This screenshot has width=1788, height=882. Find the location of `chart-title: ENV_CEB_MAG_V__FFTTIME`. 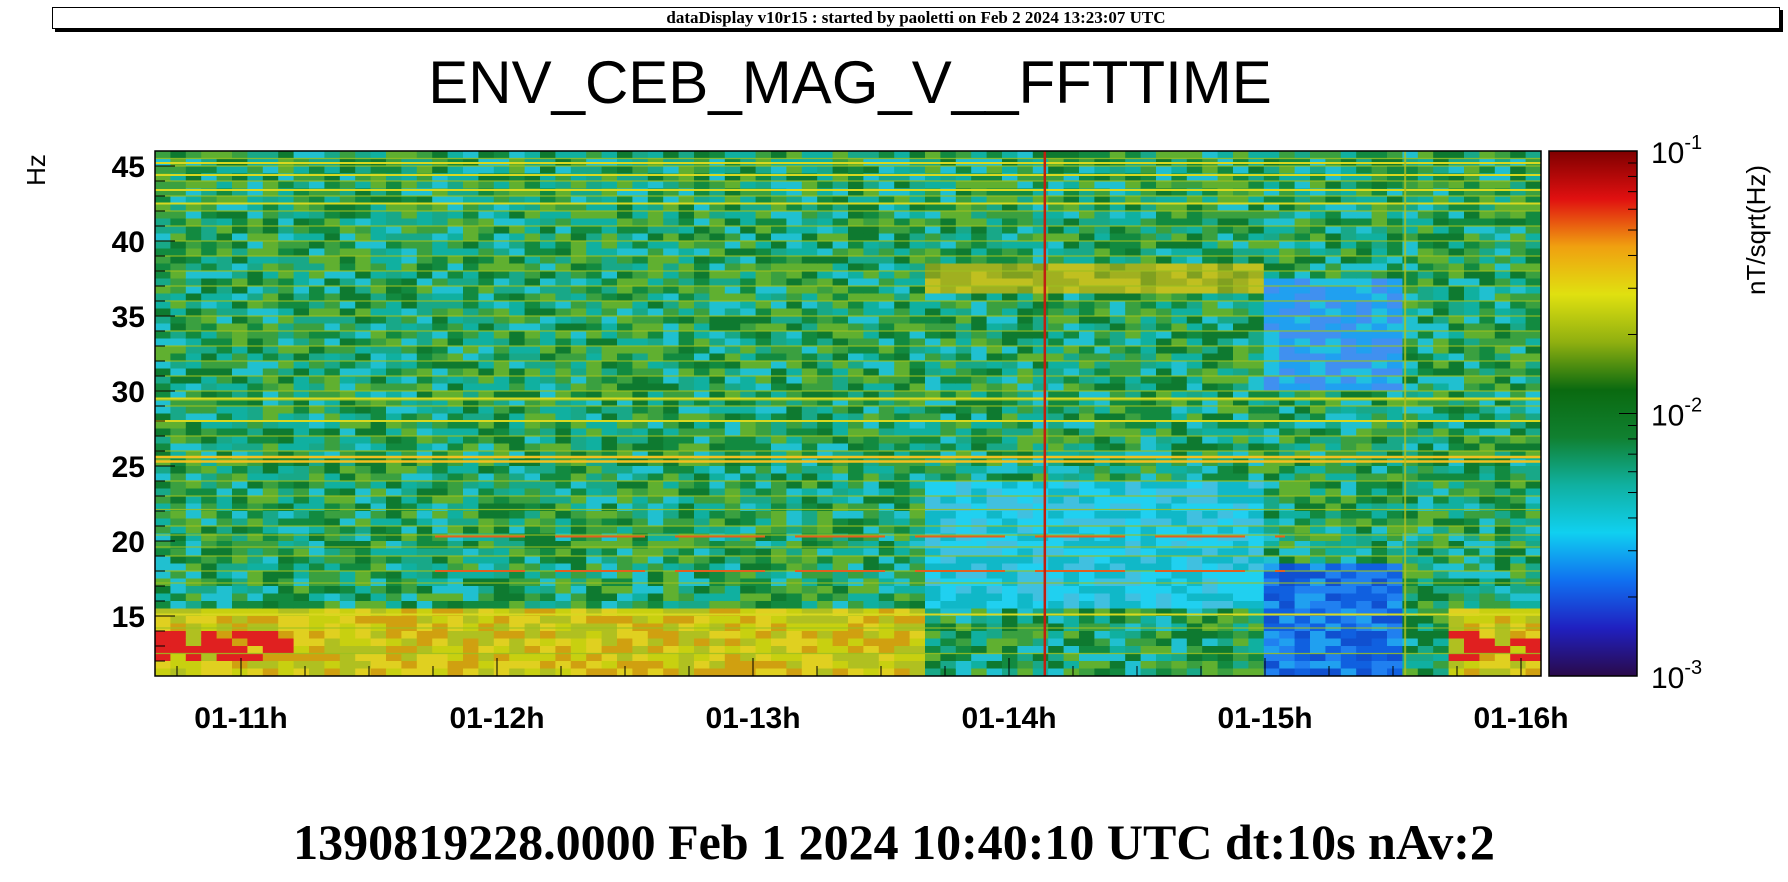

chart-title: ENV_CEB_MAG_V__FFTTIME is located at coordinates (850, 82).